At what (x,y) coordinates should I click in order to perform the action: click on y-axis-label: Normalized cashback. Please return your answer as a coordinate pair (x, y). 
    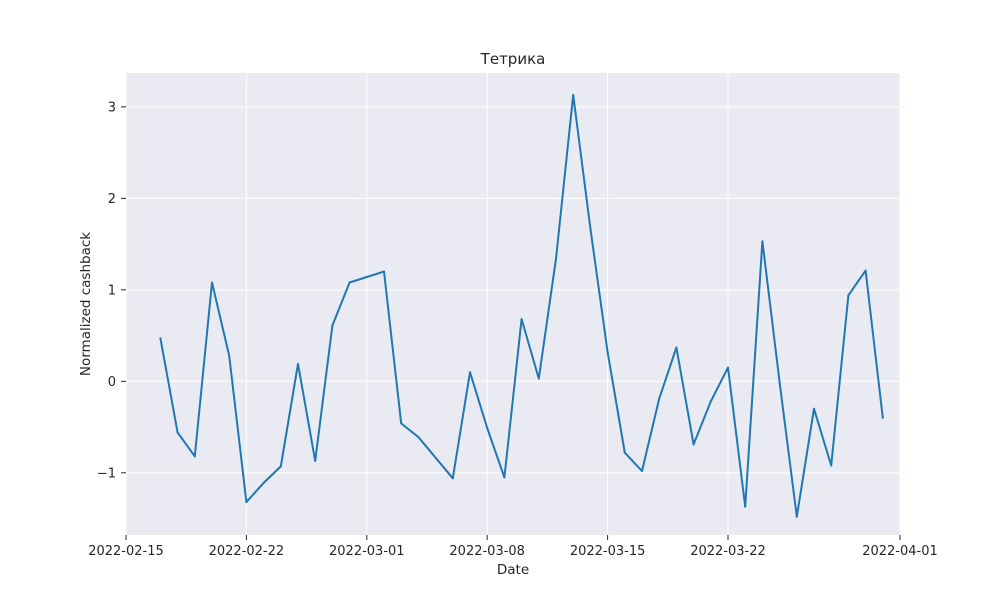
    Looking at the image, I should click on (86, 304).